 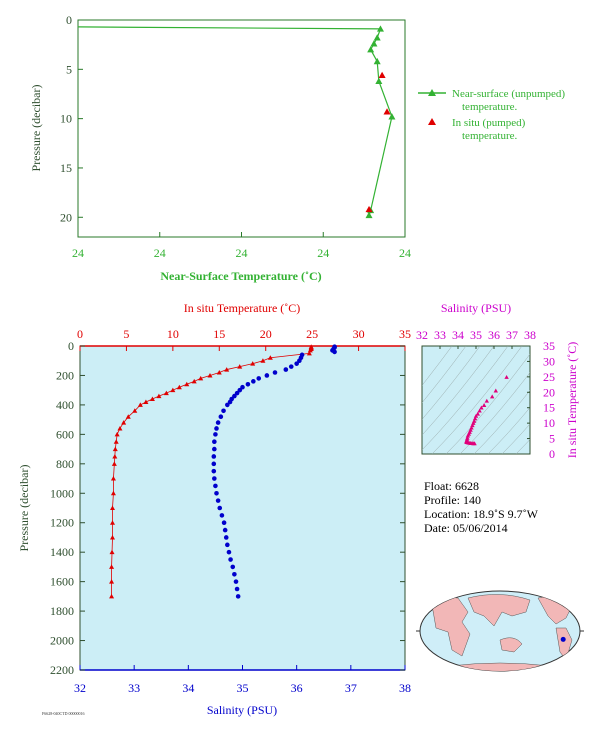 I want to click on profile-temperature-label: In situ Temperature (˚C), so click(x=242, y=308).